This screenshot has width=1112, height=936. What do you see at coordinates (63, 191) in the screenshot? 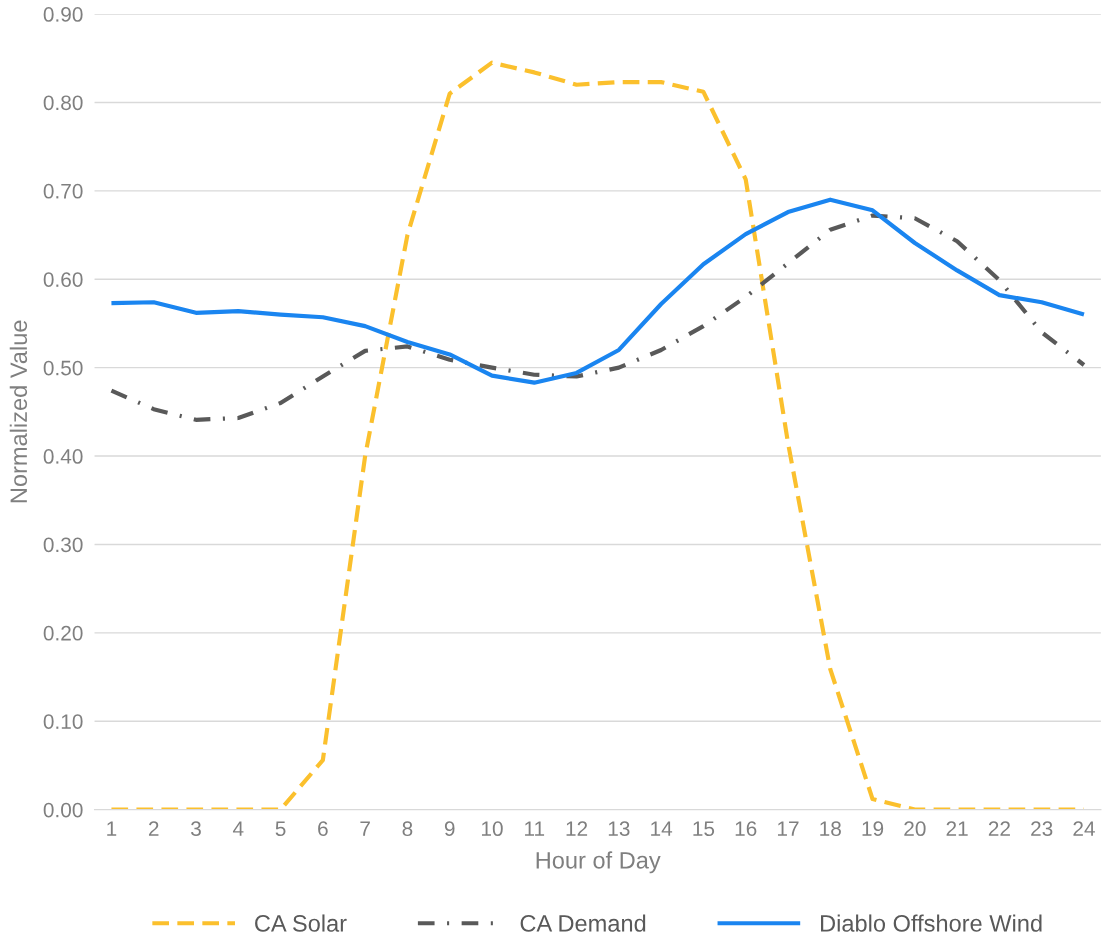
I see `y-tick-label: 0.70` at bounding box center [63, 191].